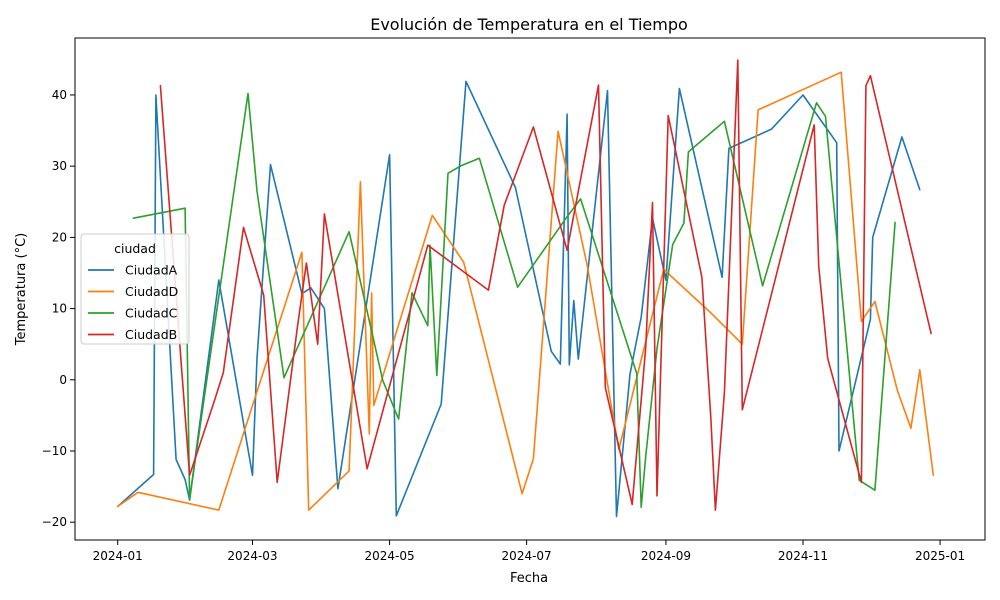  Describe the element at coordinates (666, 556) in the screenshot. I see `x-tick-label: 2024-09` at that location.